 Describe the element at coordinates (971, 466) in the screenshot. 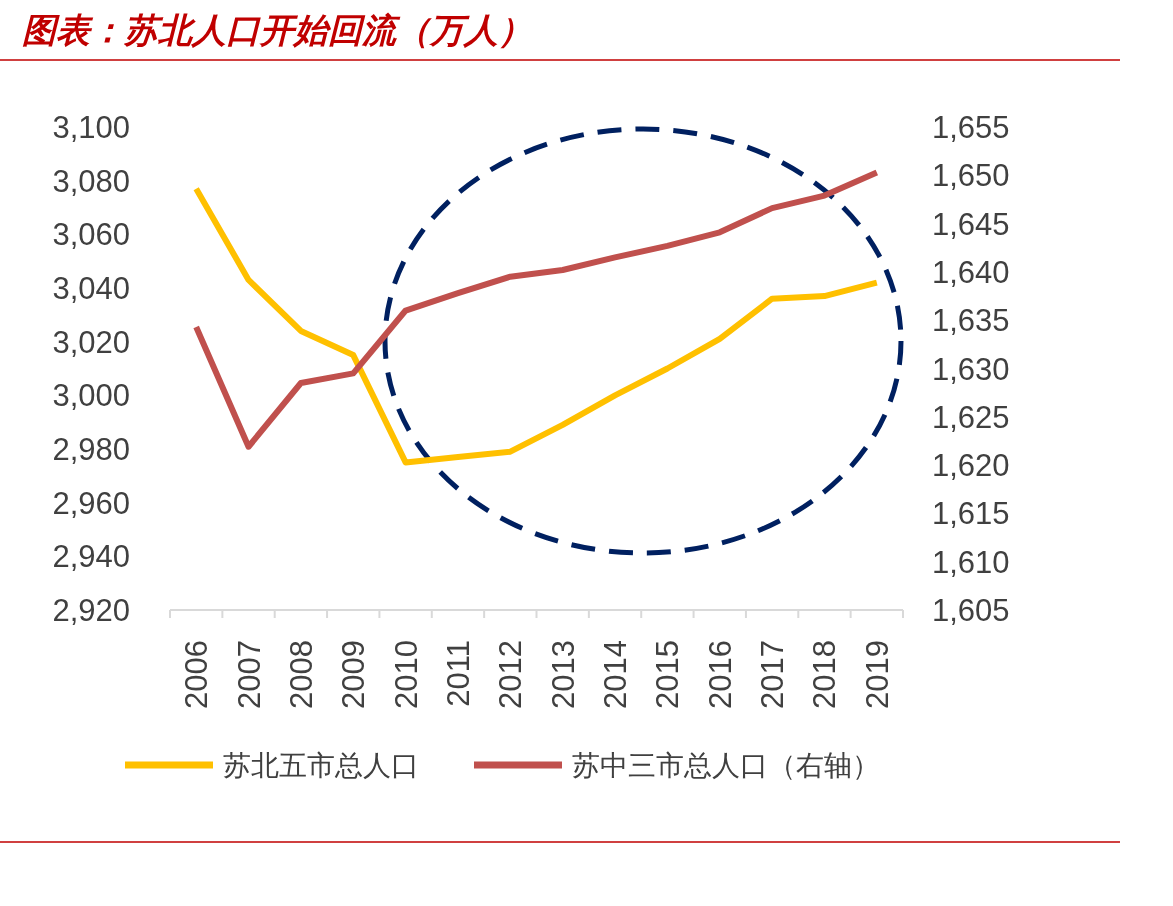

I see `y2-tick-label: 1,620` at that location.